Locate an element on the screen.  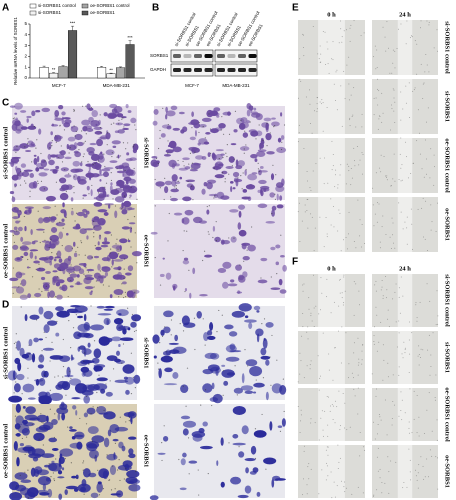
bar is located at coordinates (111, 76).